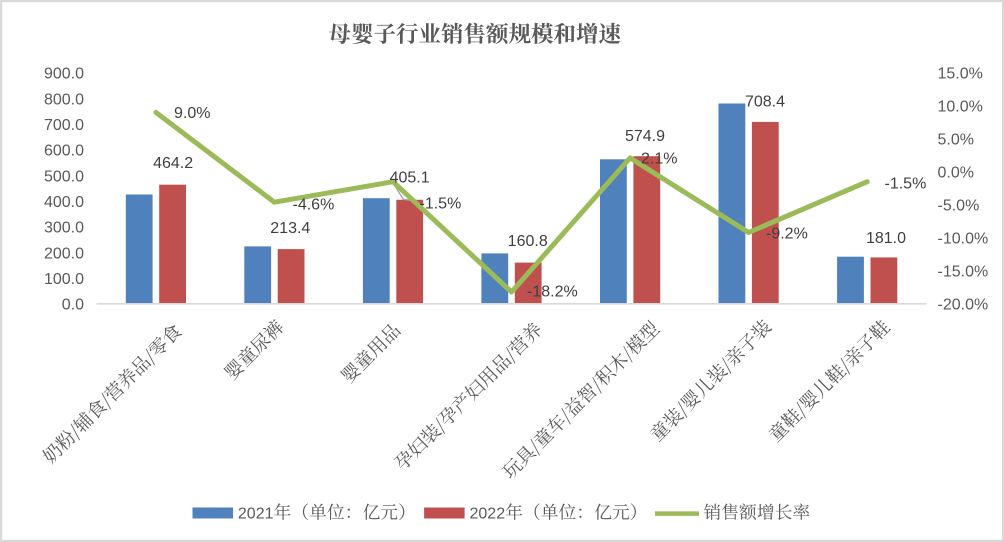 The width and height of the screenshot is (1004, 542). I want to click on svg-text: -20.0%, so click(963, 305).